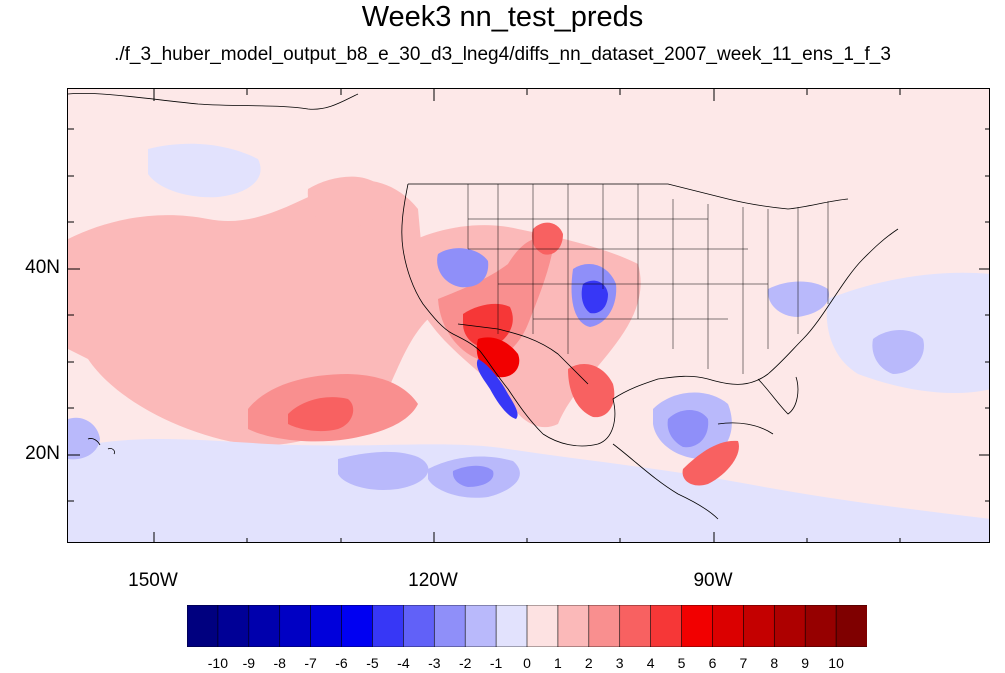 This screenshot has width=1005, height=673. What do you see at coordinates (249, 663) in the screenshot?
I see `colorbar-tick-label: -9` at bounding box center [249, 663].